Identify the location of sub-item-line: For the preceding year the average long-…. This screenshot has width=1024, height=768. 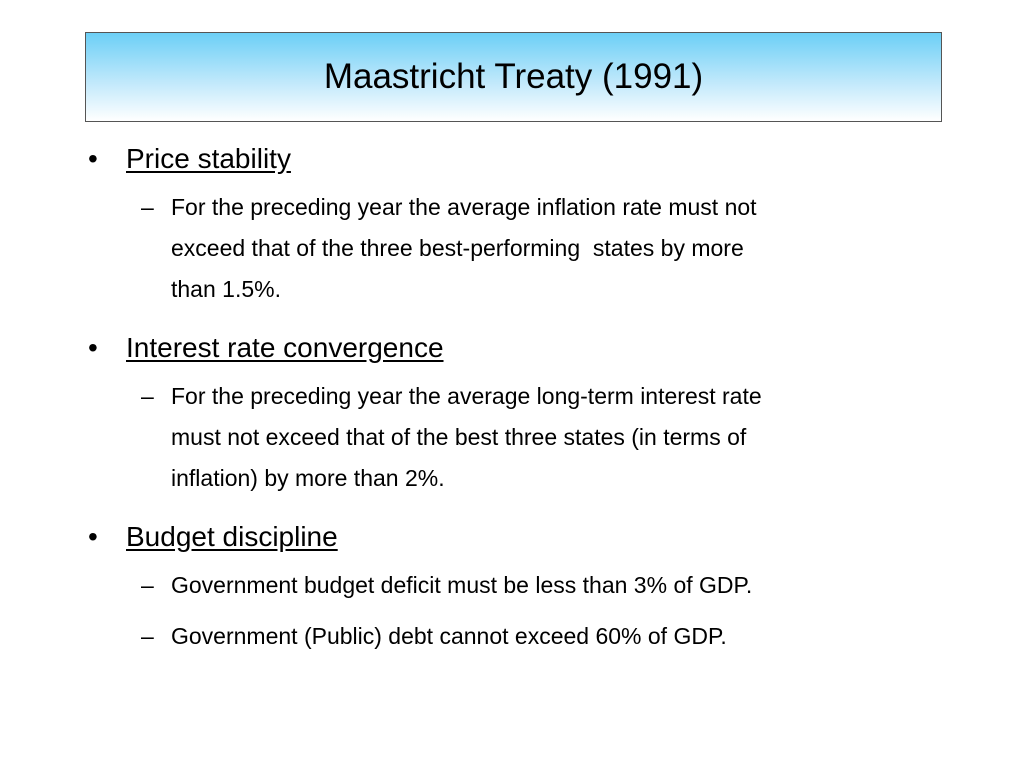
(466, 396).